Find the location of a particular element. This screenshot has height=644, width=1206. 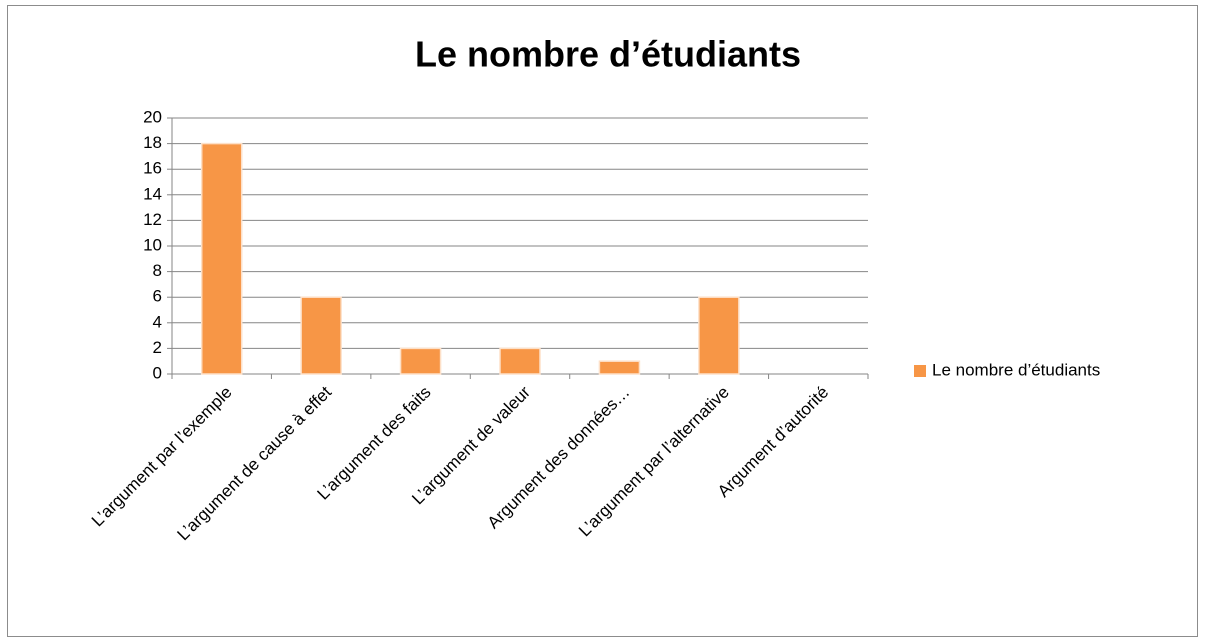

y-tick-label: 4 is located at coordinates (157, 321).